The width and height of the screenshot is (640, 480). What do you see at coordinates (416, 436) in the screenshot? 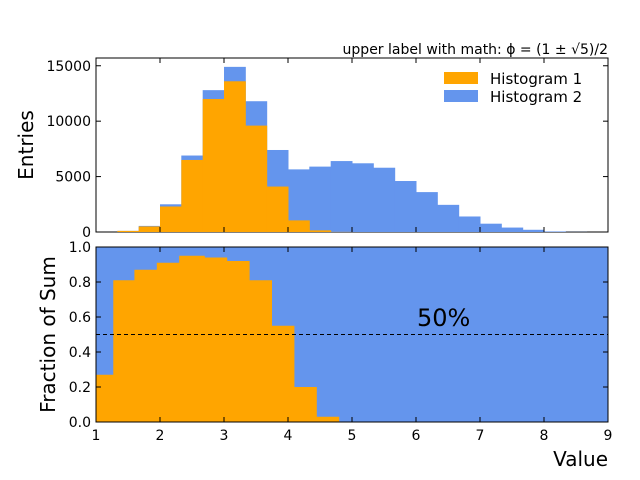
I see `lower-xtick-label-6: 6` at bounding box center [416, 436].